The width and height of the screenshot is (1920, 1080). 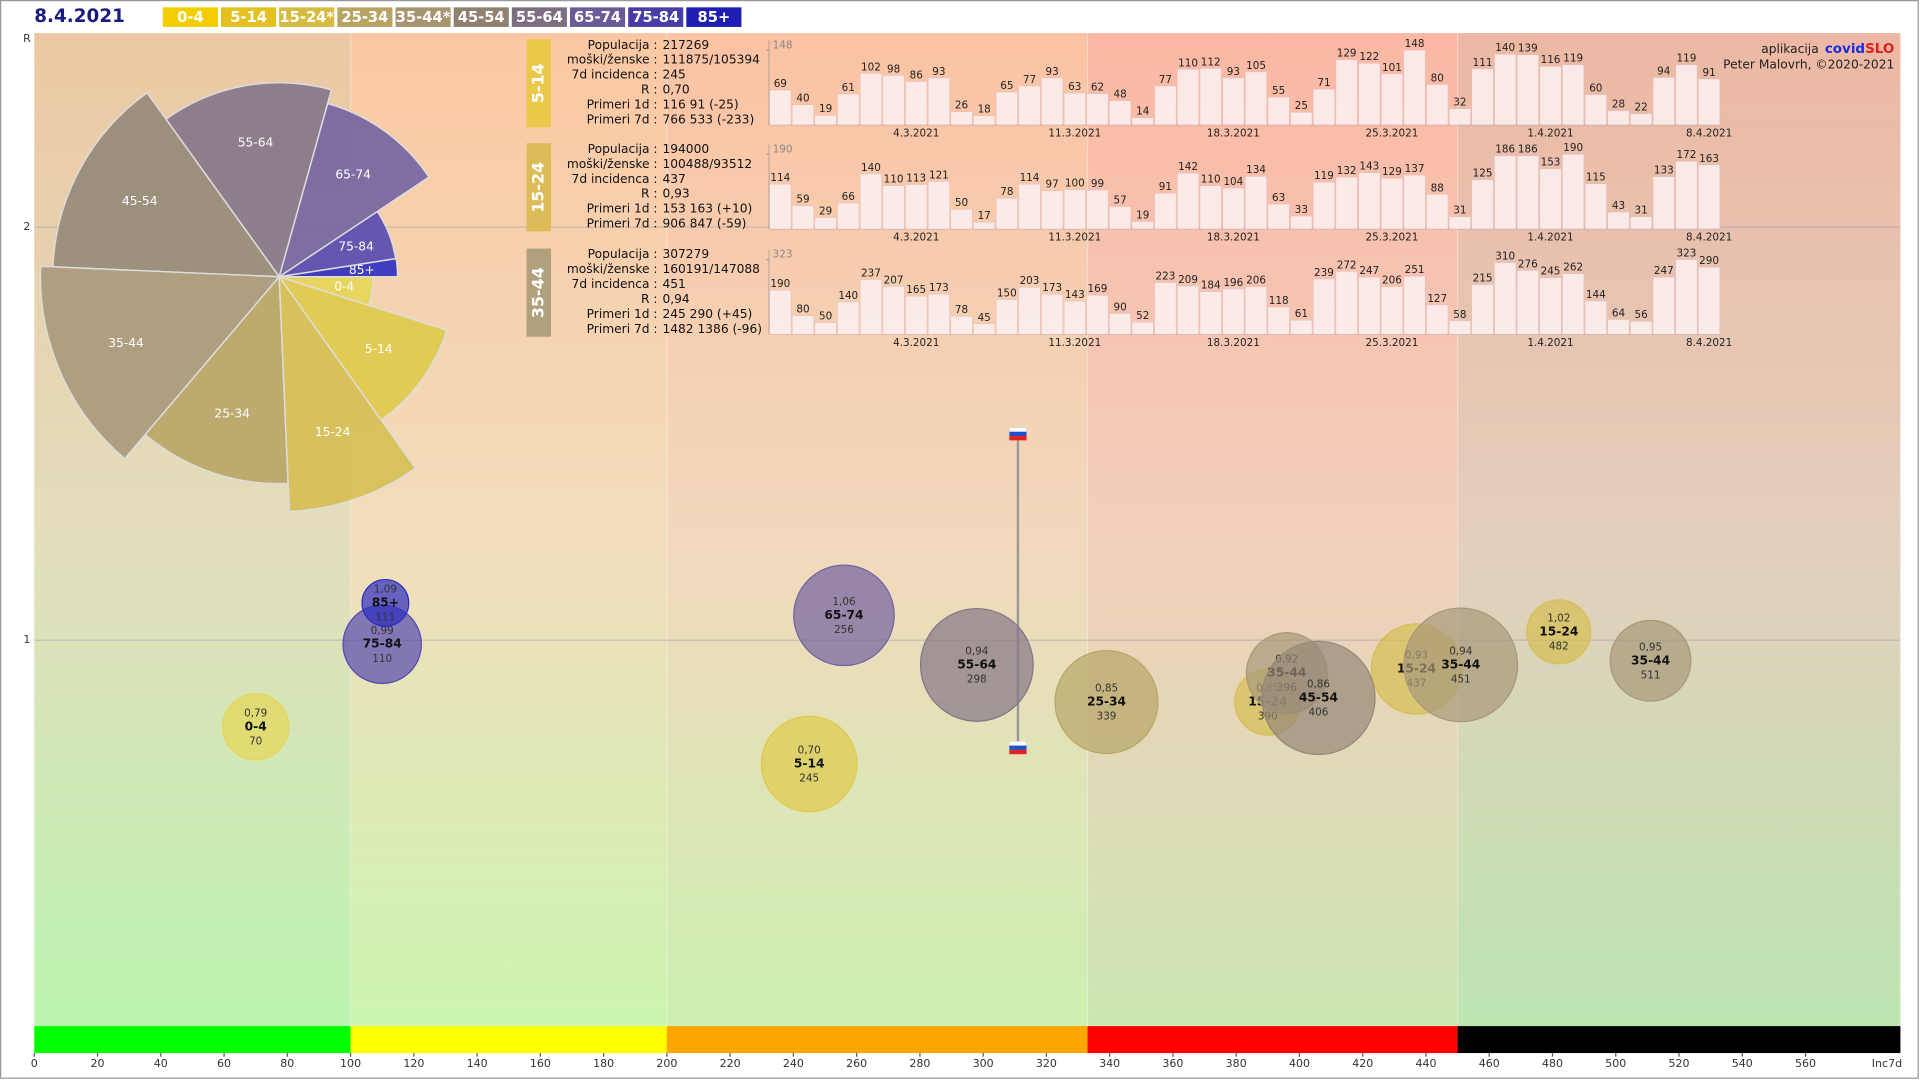 What do you see at coordinates (1558, 618) in the screenshot?
I see `bubble-r-label: 1,02` at bounding box center [1558, 618].